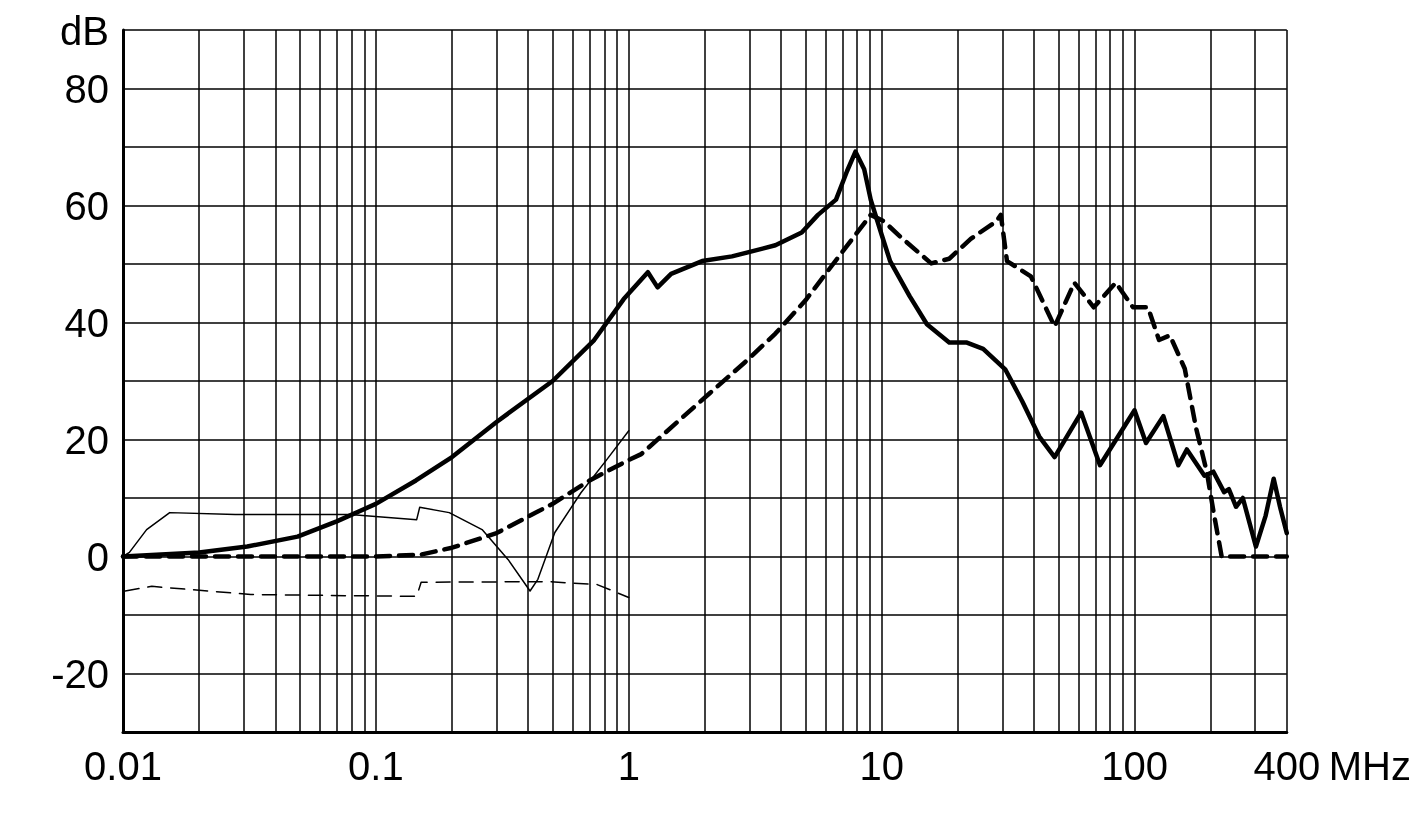  Describe the element at coordinates (86, 322) in the screenshot. I see `y-tick-label: 40` at that location.